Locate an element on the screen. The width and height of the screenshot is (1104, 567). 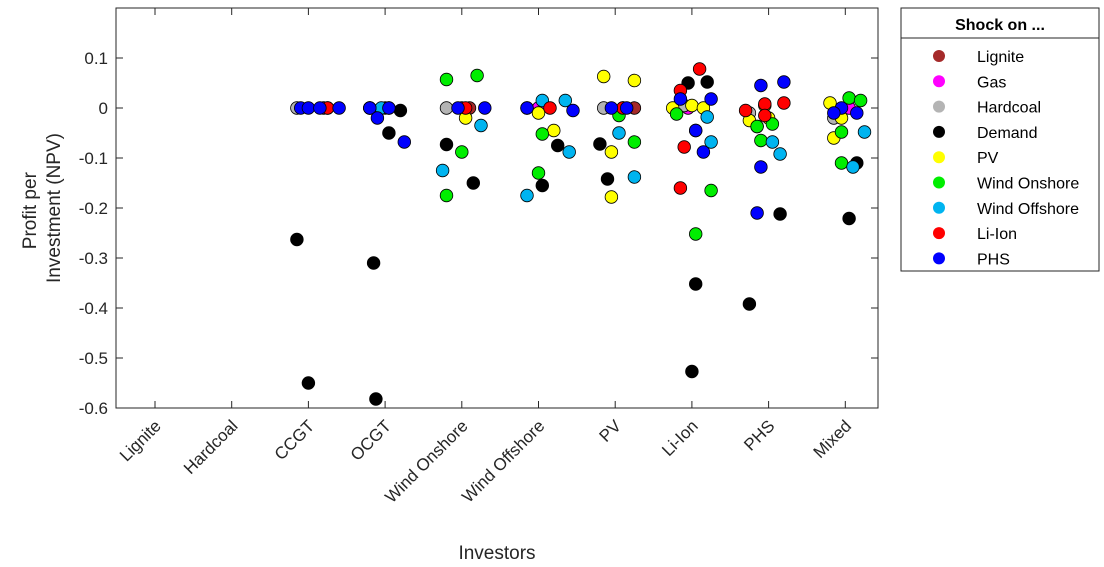
y-tick-label: -0.3 is located at coordinates (93, 258).